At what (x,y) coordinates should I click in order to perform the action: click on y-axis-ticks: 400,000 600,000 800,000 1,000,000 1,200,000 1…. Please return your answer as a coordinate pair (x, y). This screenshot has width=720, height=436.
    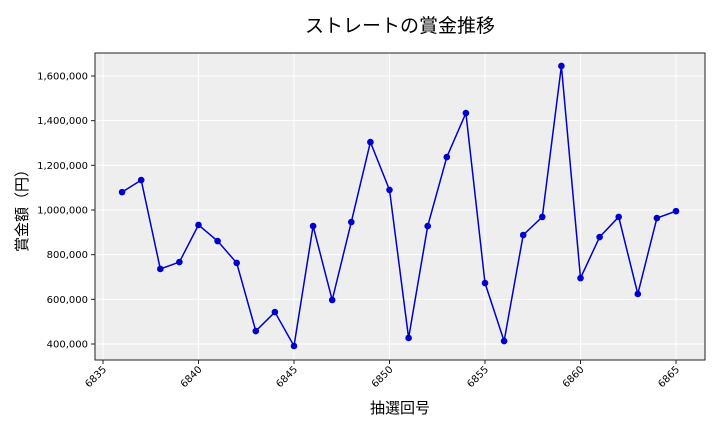
    Looking at the image, I should click on (66, 211).